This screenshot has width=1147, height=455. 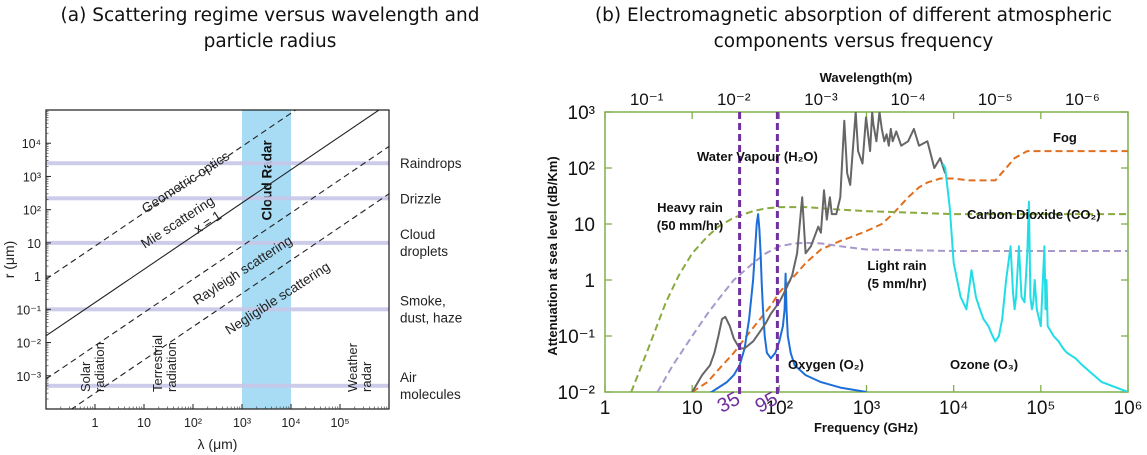 I want to click on x2-tick-label: 10⁻⁶, so click(x=1082, y=99).